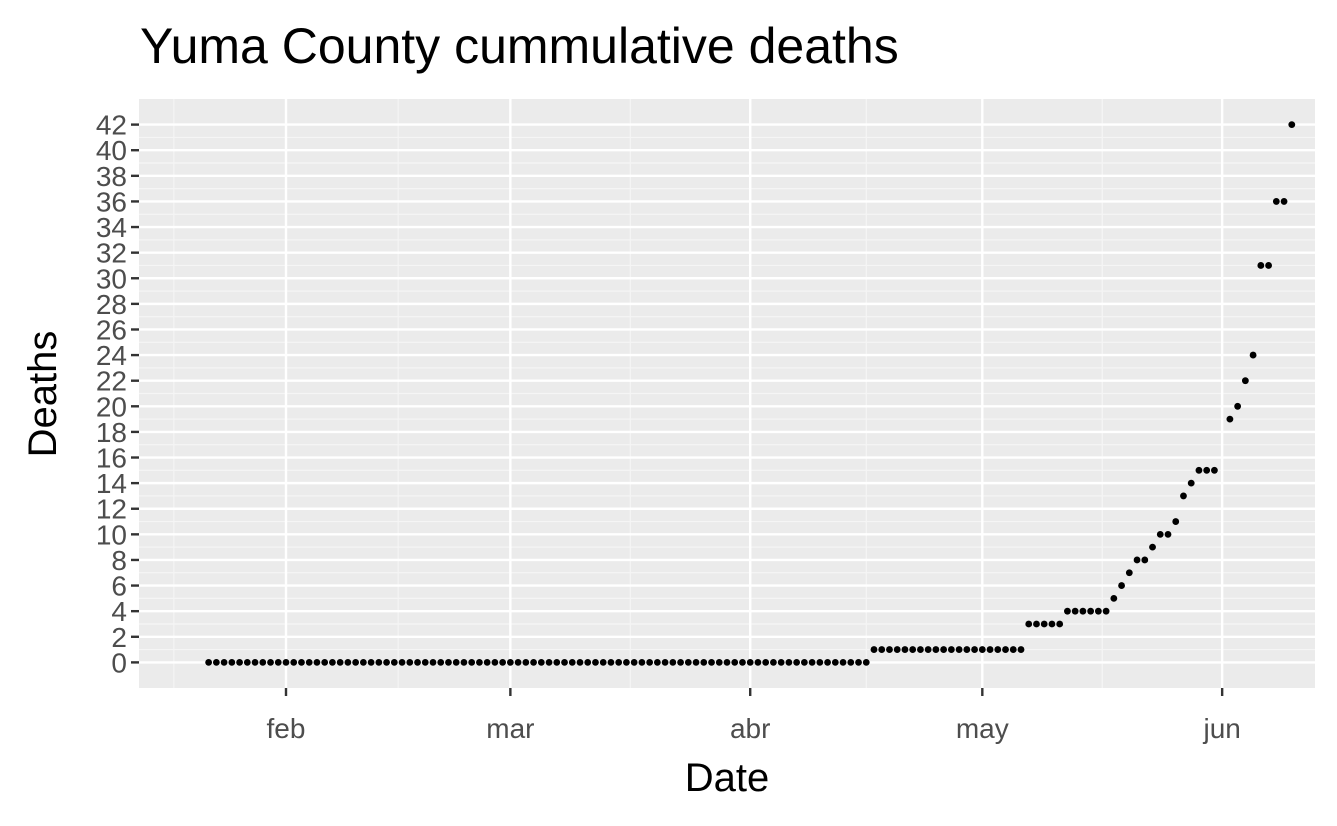 The height and width of the screenshot is (826, 1337). I want to click on x-tick-label: feb, so click(286, 728).